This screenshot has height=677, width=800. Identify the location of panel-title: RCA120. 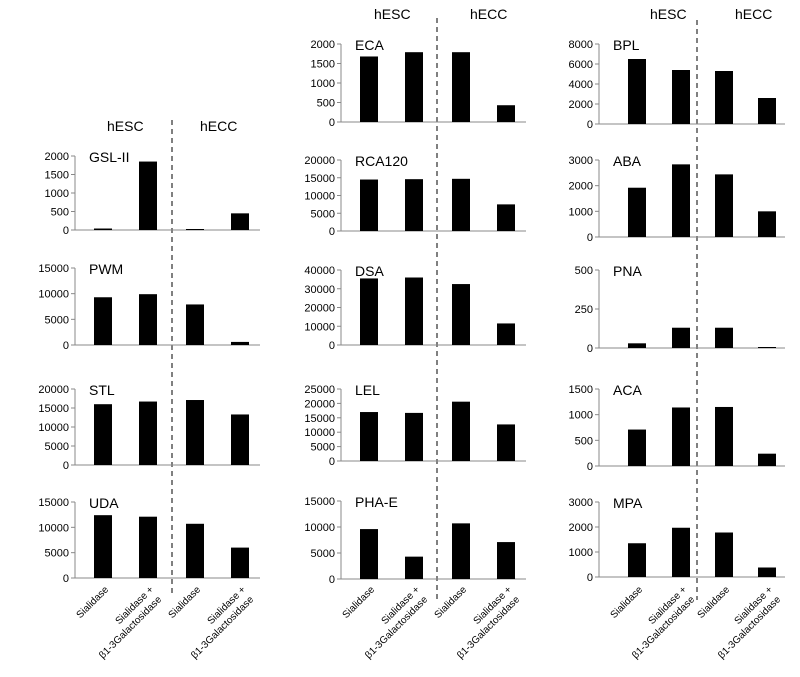
(381, 161).